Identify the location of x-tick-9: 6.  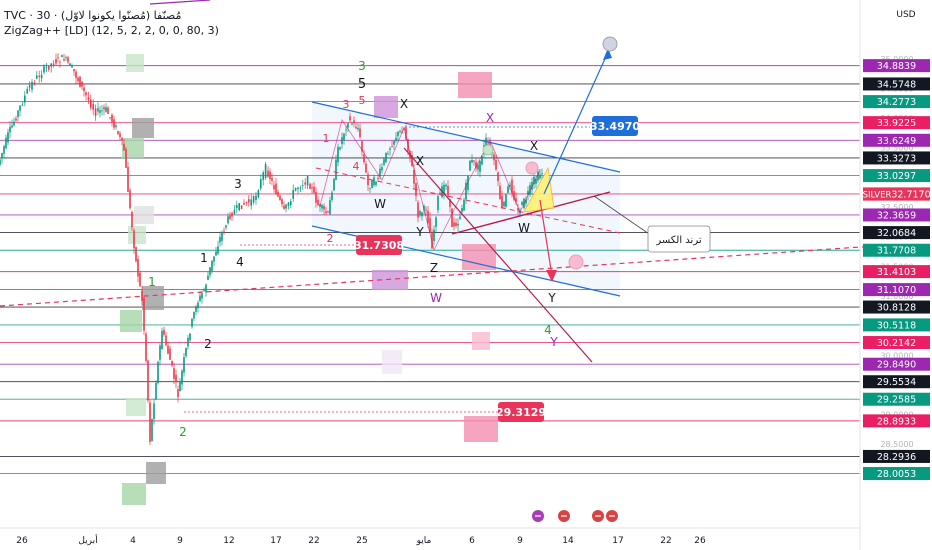
(472, 541).